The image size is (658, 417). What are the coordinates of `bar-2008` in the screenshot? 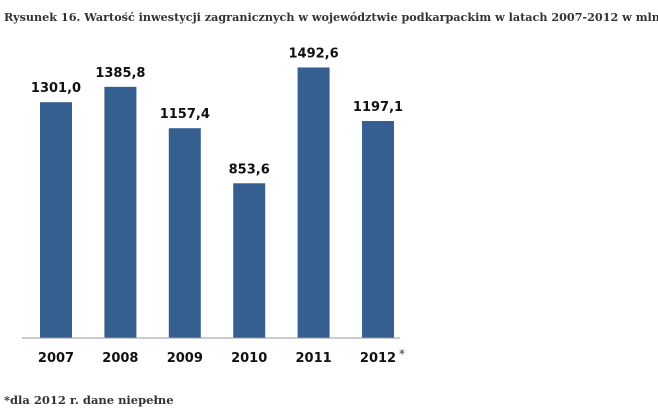 It's located at (120, 212).